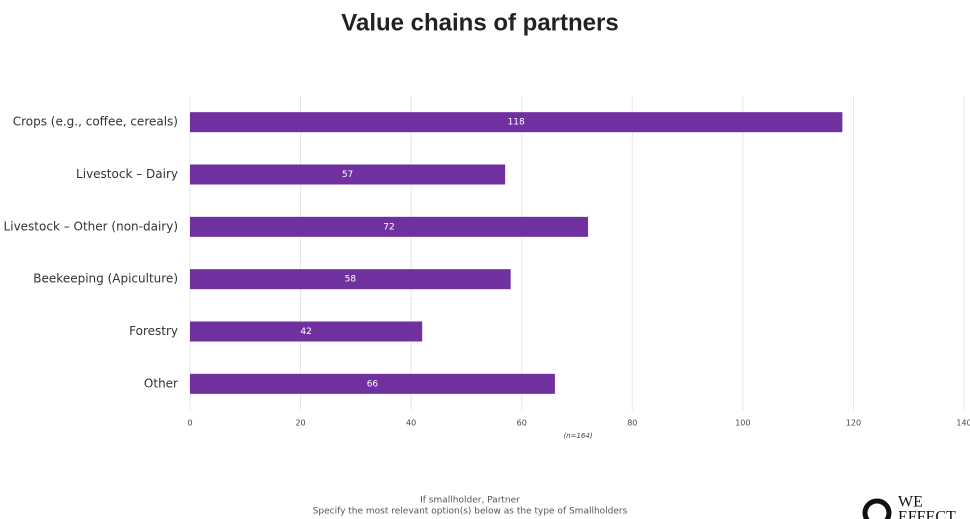 This screenshot has width=970, height=519. I want to click on x-tick-label: 0, so click(189, 423).